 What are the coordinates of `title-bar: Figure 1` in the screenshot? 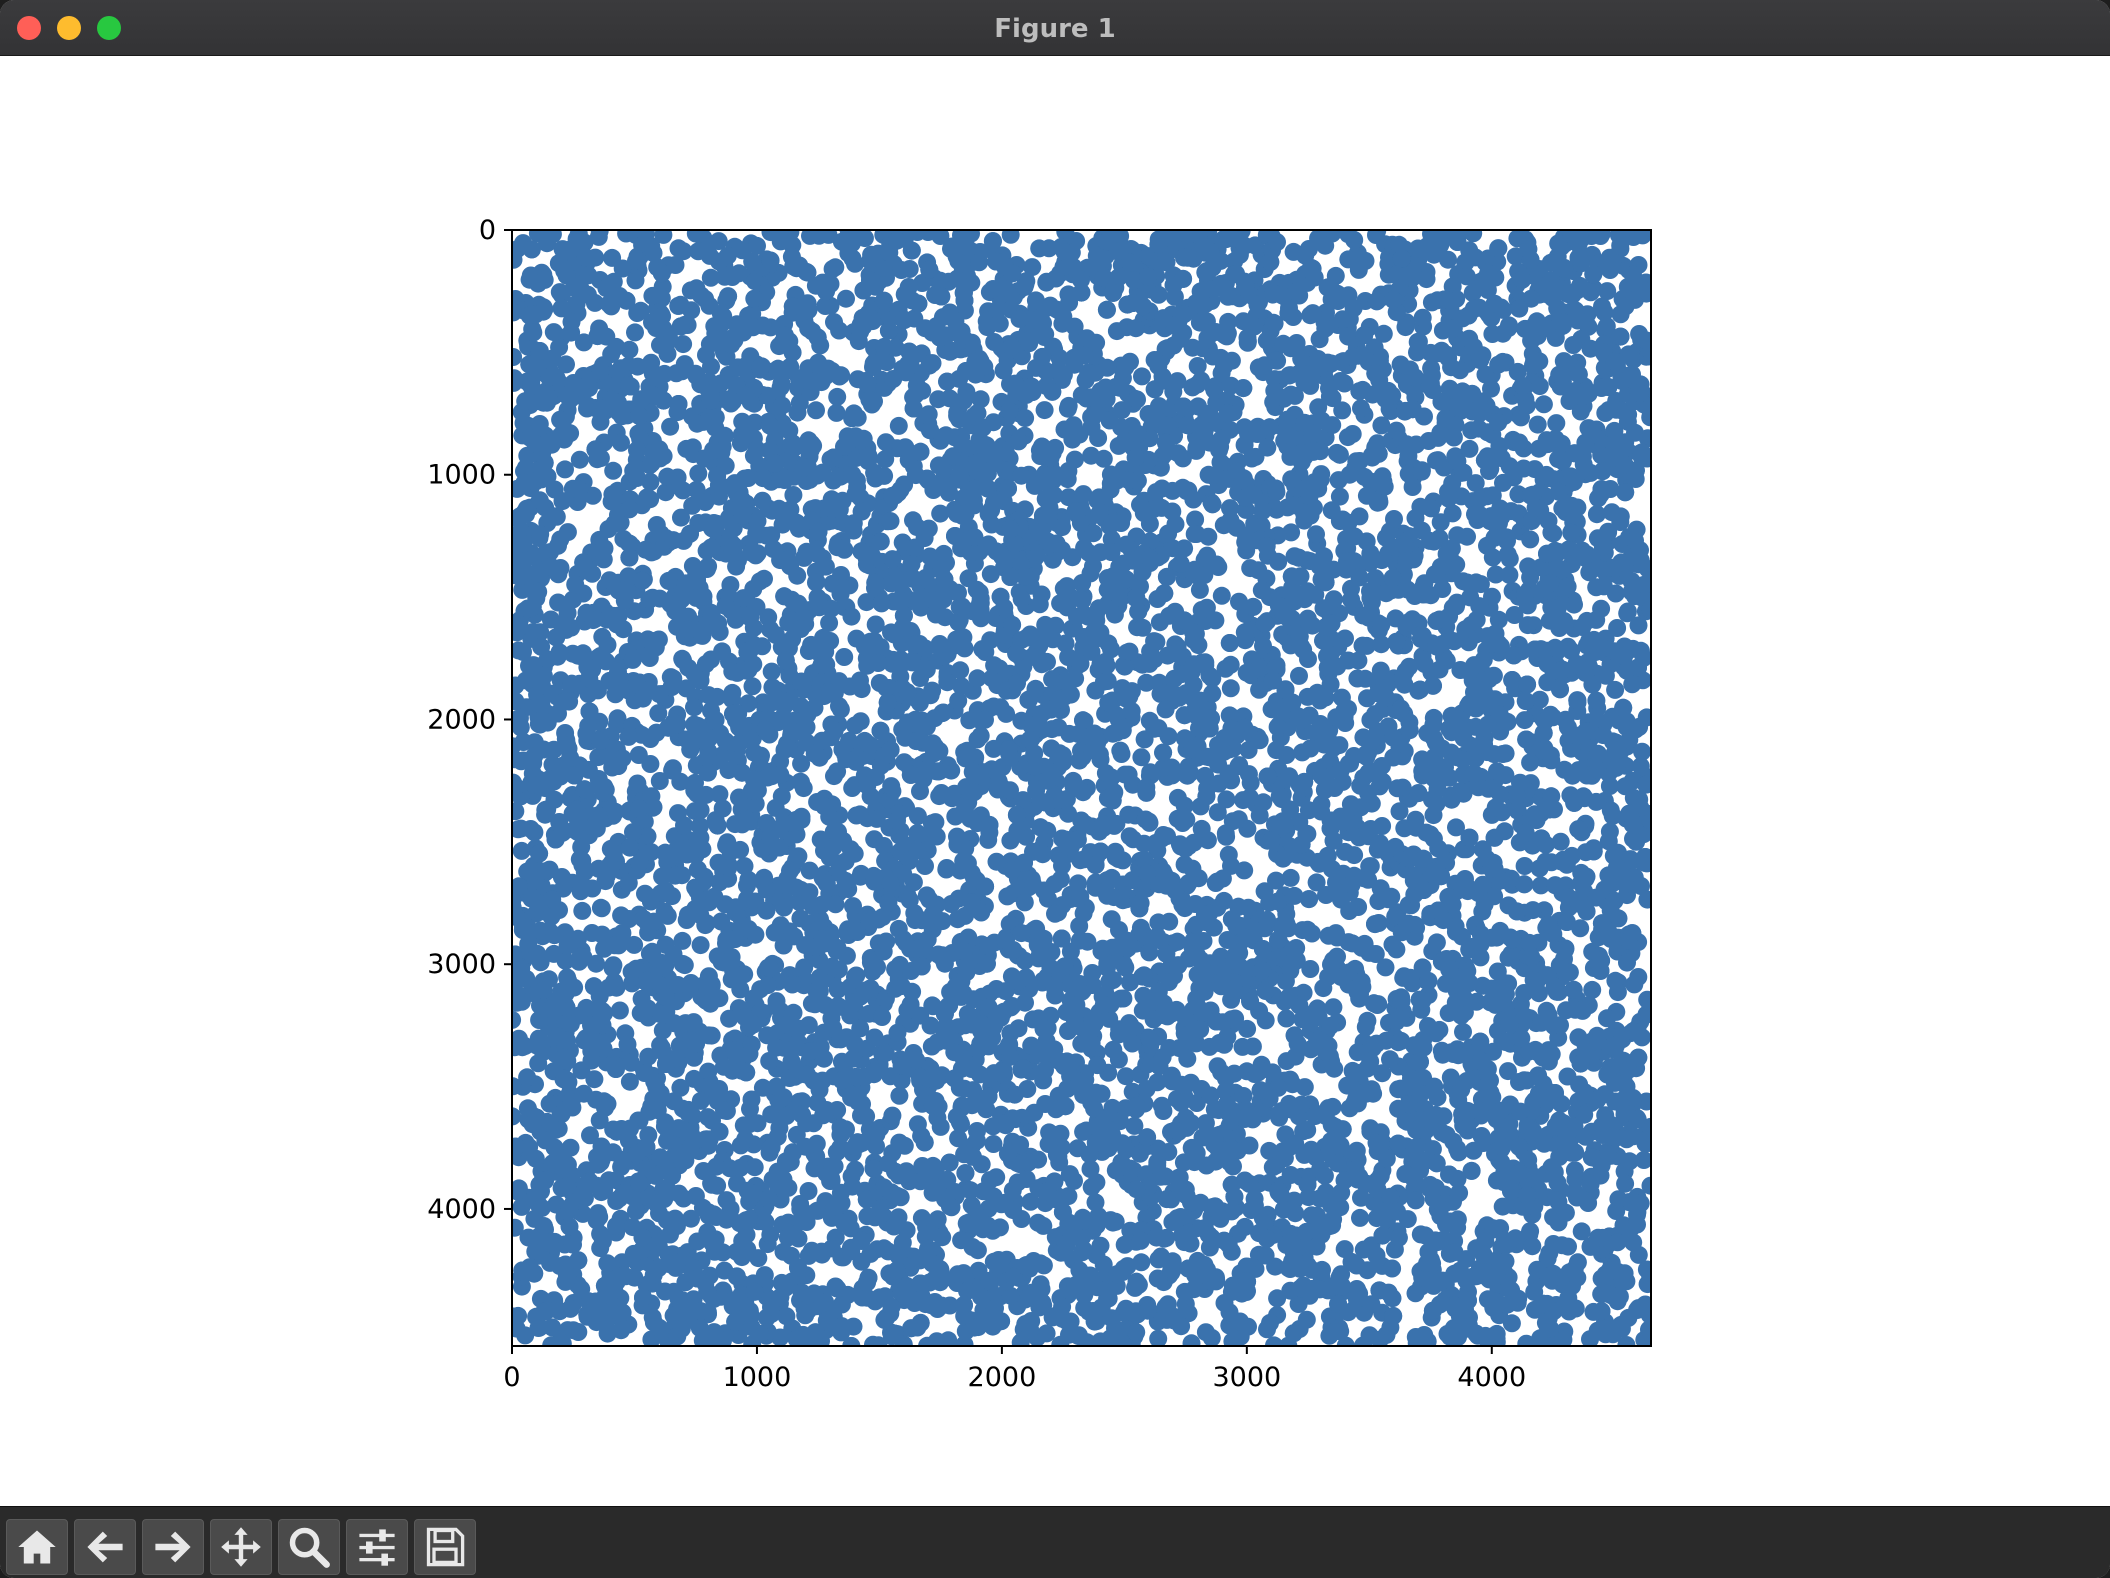 It's located at (1055, 28).